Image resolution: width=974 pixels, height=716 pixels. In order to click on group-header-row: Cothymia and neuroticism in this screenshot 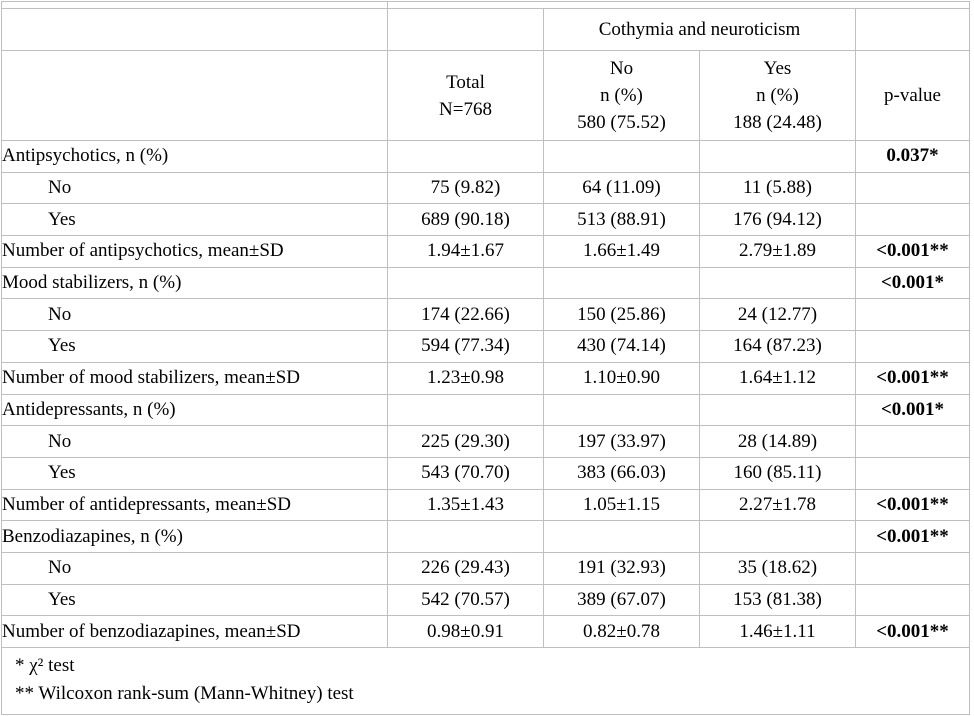, I will do `click(485, 29)`.